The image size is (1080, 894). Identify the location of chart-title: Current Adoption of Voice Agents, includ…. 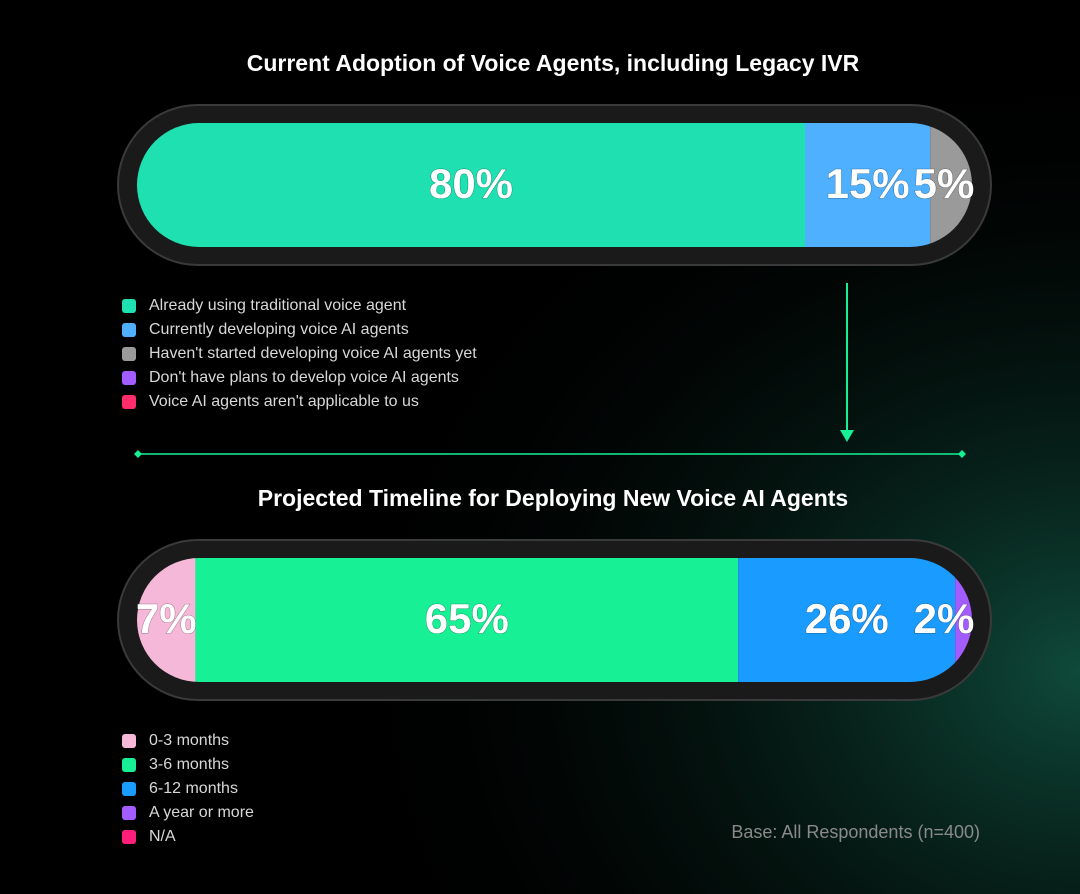
(553, 63).